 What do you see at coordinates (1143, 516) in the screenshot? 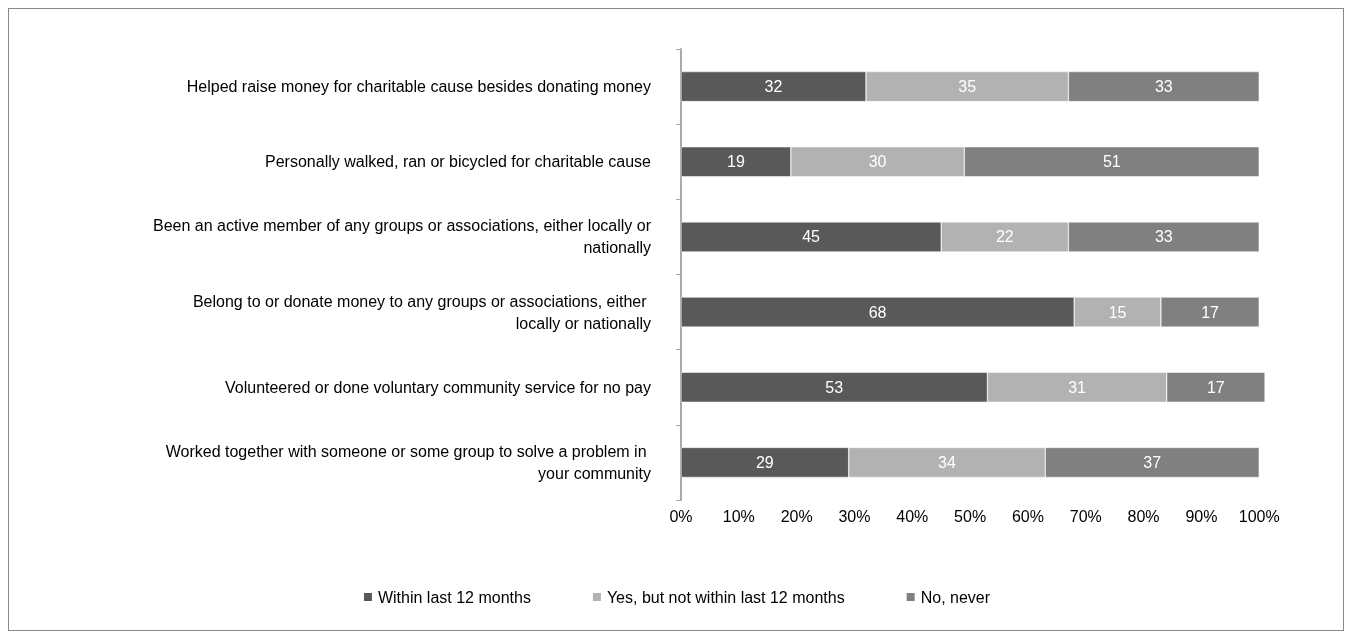
I see `x-tick-label: 80%` at bounding box center [1143, 516].